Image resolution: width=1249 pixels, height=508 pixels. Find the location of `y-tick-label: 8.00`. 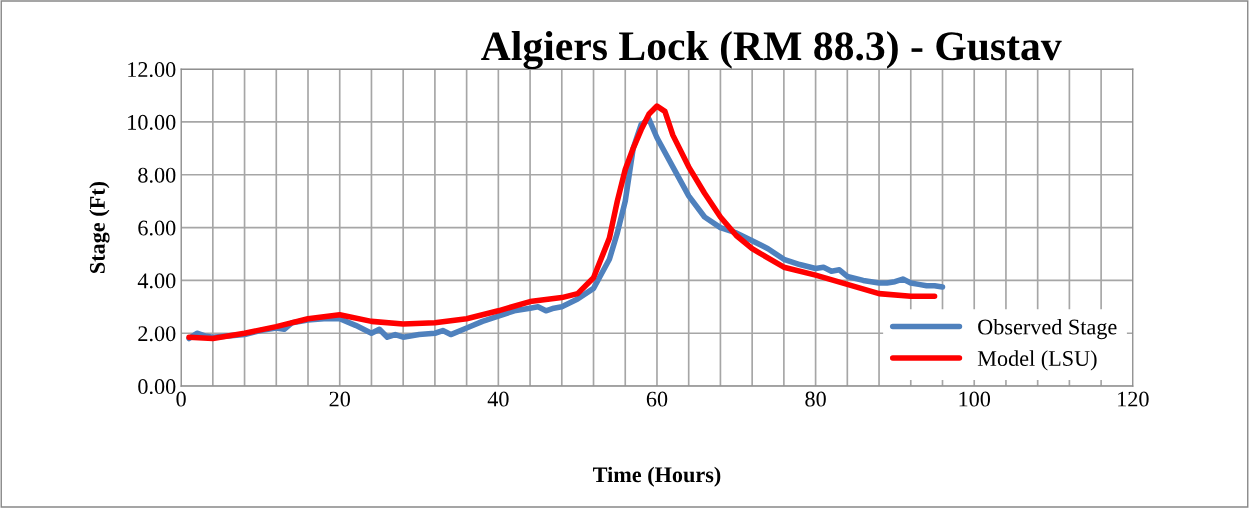

y-tick-label: 8.00 is located at coordinates (157, 175).